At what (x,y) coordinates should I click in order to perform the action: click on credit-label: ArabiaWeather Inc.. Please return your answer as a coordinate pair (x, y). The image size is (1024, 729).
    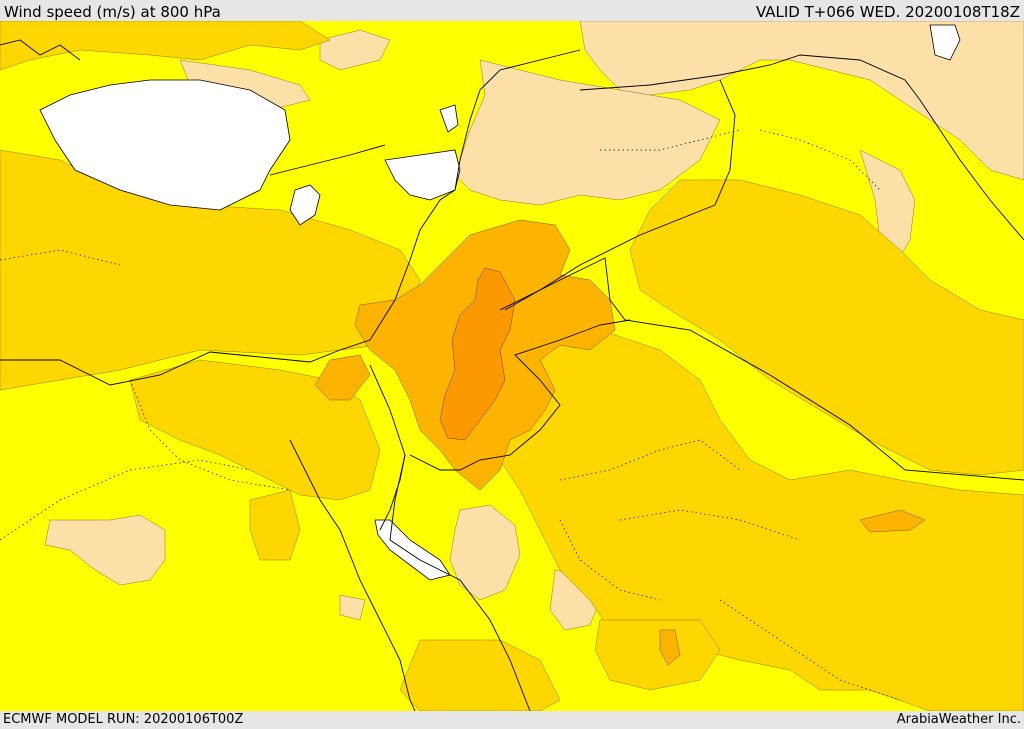
    Looking at the image, I should click on (958, 719).